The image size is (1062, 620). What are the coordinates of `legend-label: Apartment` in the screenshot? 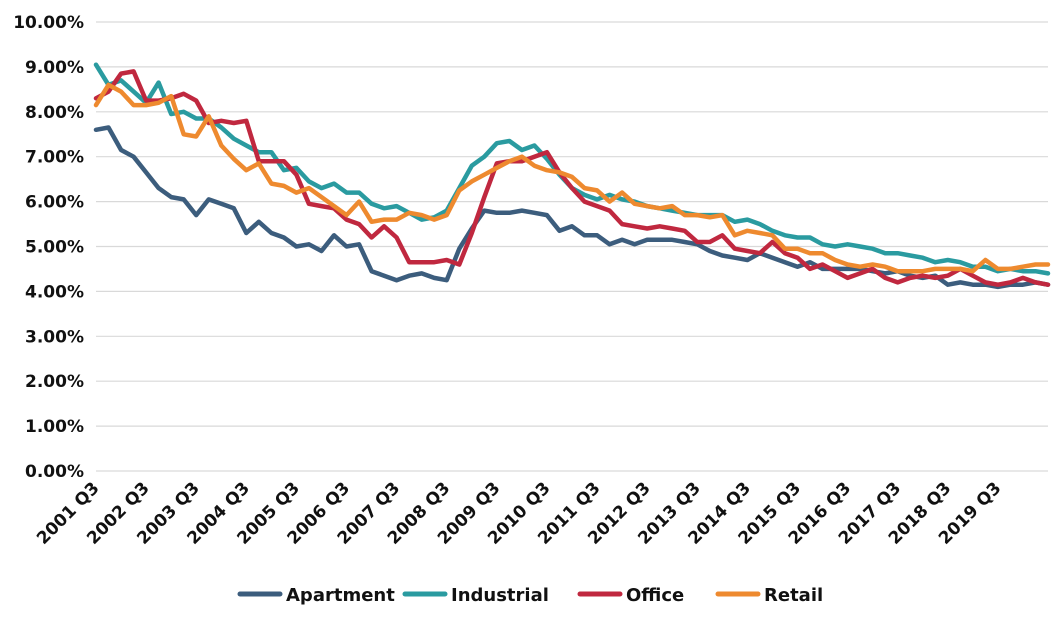 It's located at (340, 595).